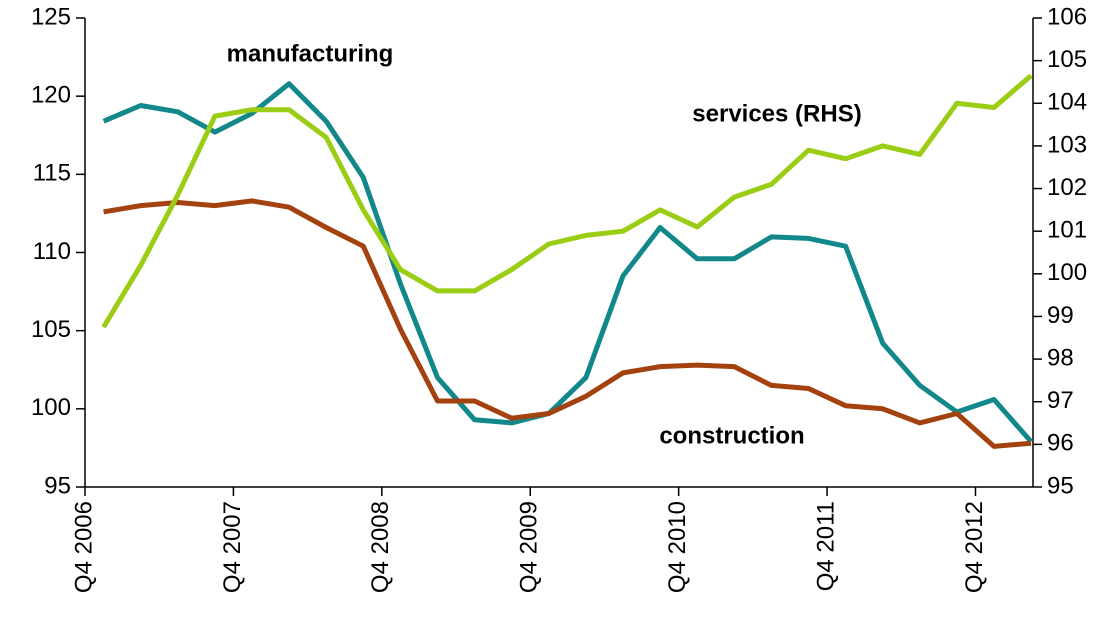 This screenshot has height=625, width=1111. Describe the element at coordinates (677, 547) in the screenshot. I see `x-tick-label: Q4 2010` at that location.